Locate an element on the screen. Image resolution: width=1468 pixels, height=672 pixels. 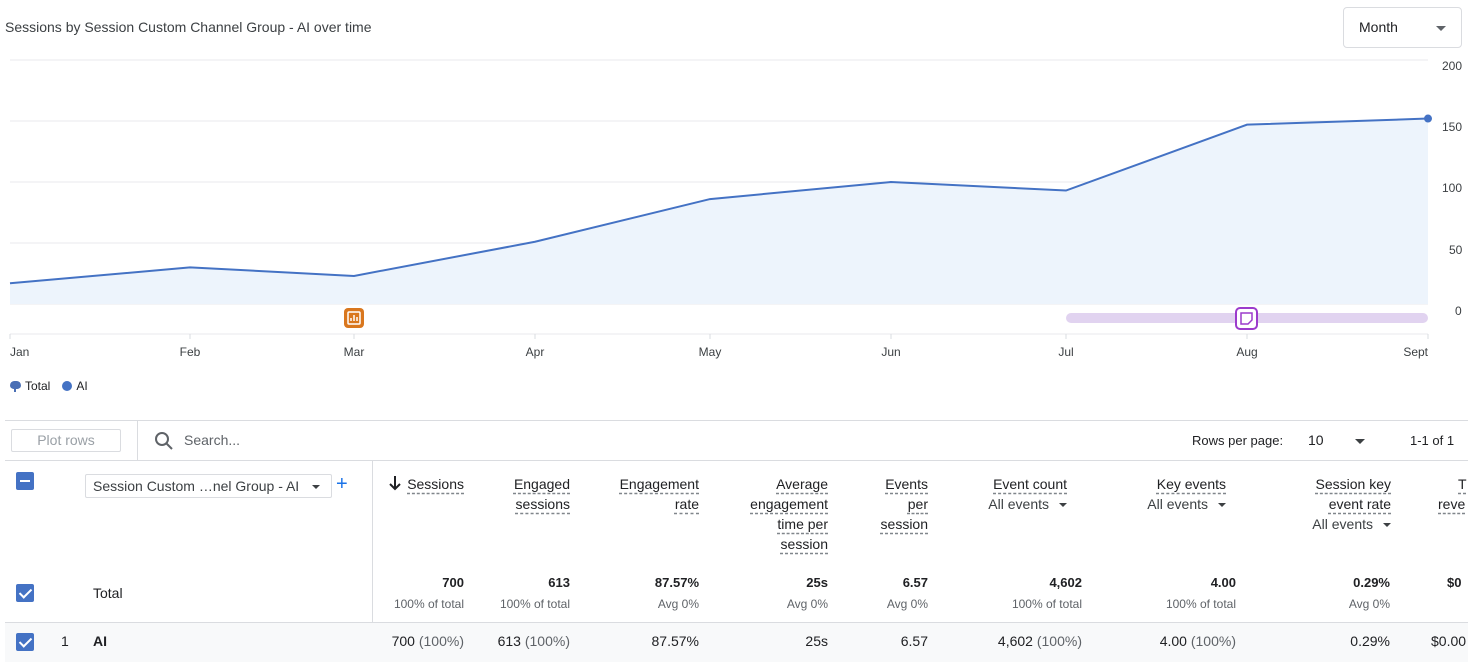
y-tick-label: 200 is located at coordinates (1452, 66).